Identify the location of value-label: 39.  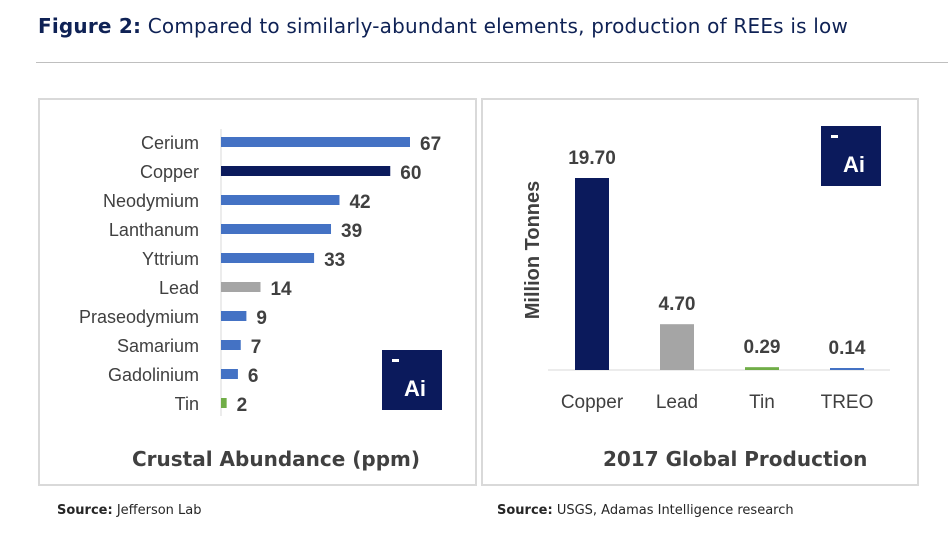
(351, 231).